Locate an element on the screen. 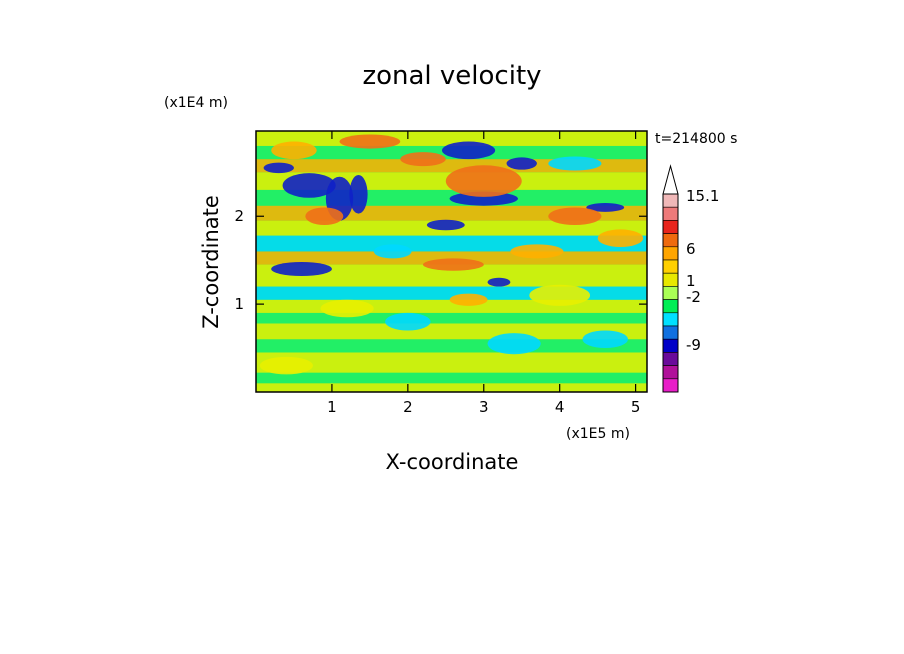 This screenshot has width=904, height=654. x-axis-title: X-coordinate is located at coordinates (452, 462).